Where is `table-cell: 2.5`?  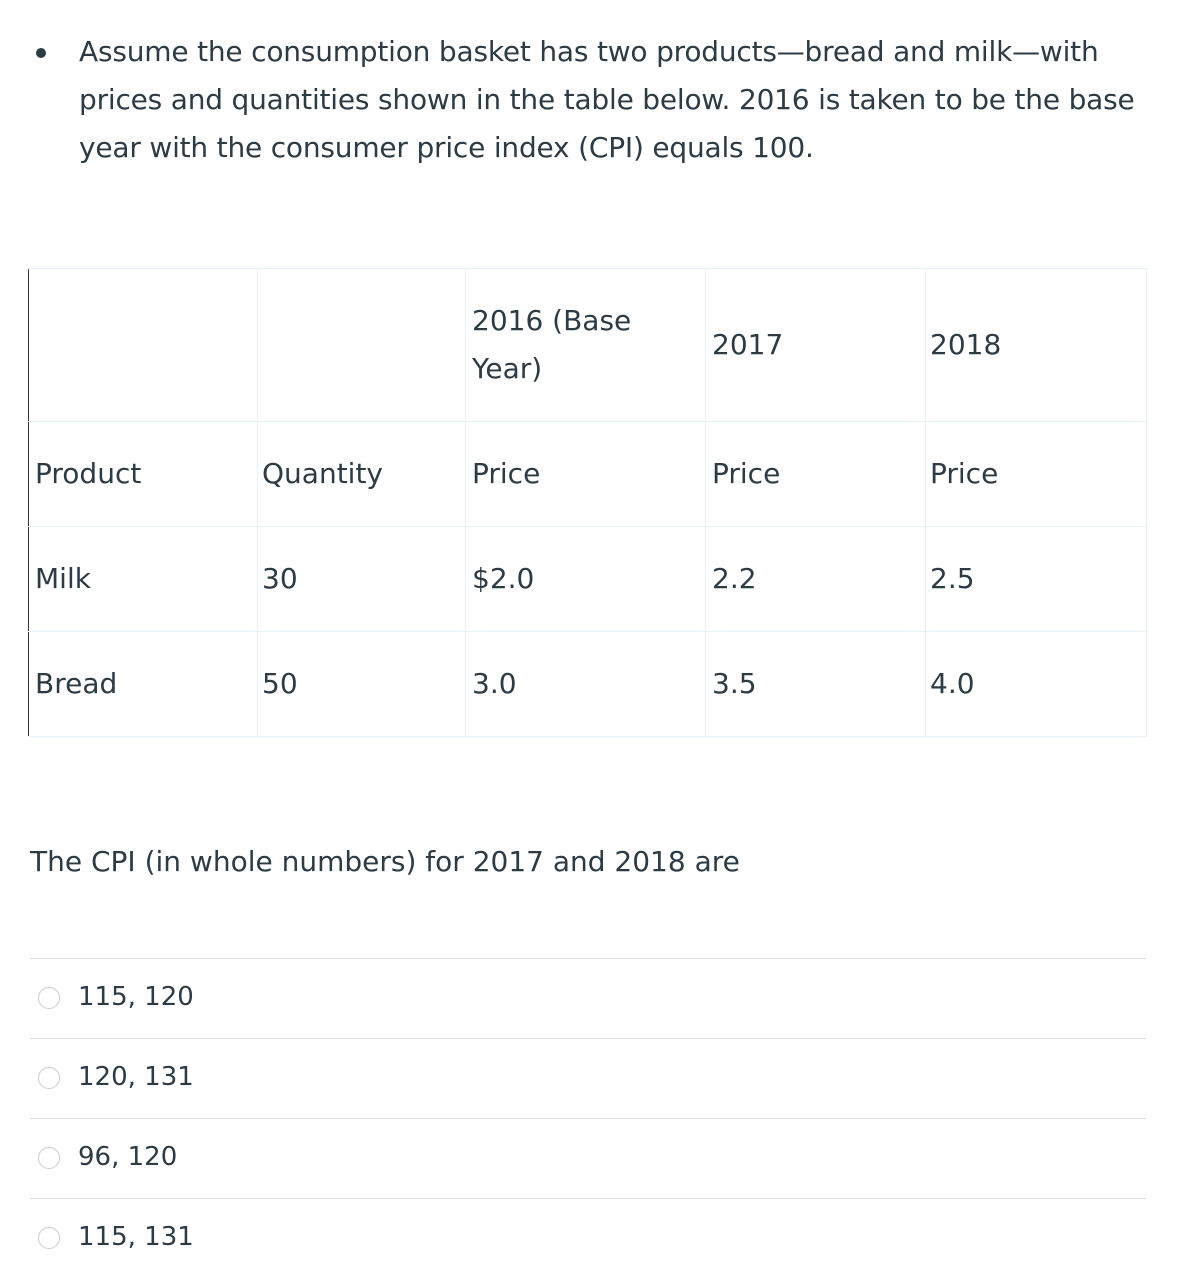 table-cell: 2.5 is located at coordinates (1036, 579).